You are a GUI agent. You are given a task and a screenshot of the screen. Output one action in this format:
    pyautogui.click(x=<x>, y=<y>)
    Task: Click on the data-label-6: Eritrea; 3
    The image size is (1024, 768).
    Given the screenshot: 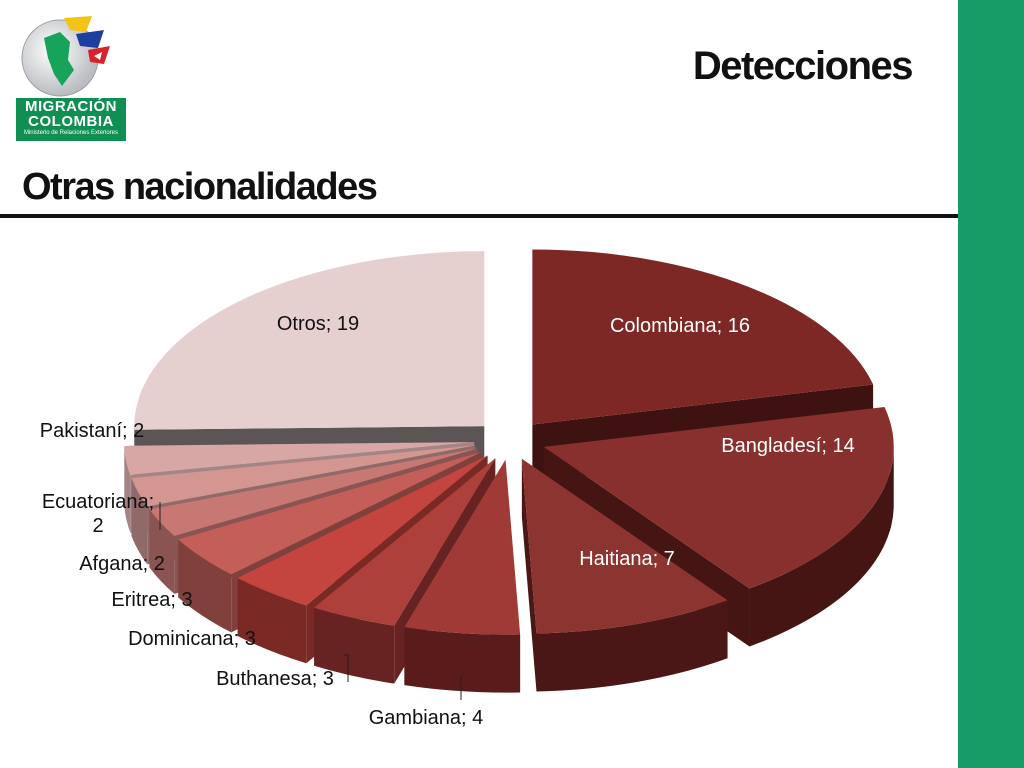 What is the action you would take?
    pyautogui.click(x=151, y=600)
    